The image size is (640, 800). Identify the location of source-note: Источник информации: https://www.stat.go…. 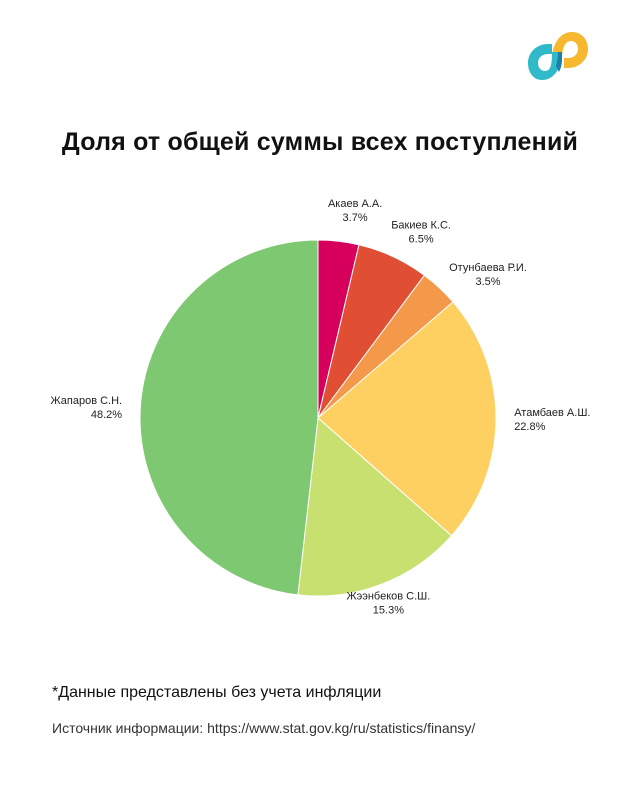
(264, 728).